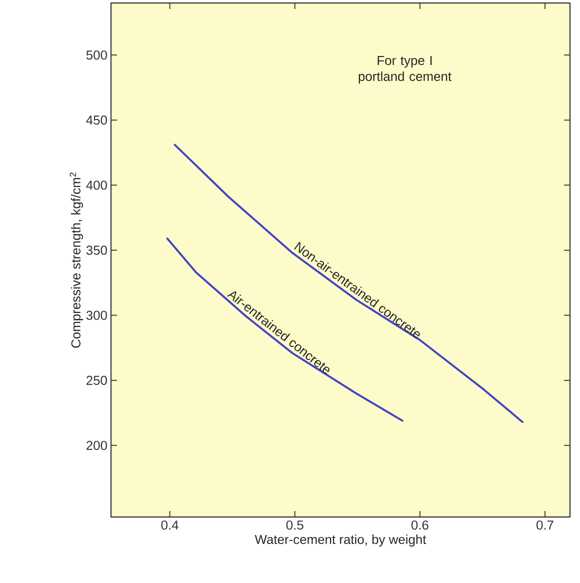  I want to click on y-axis-title: Compressive strength, kgf/cm$^{2}$, so click(77, 260).